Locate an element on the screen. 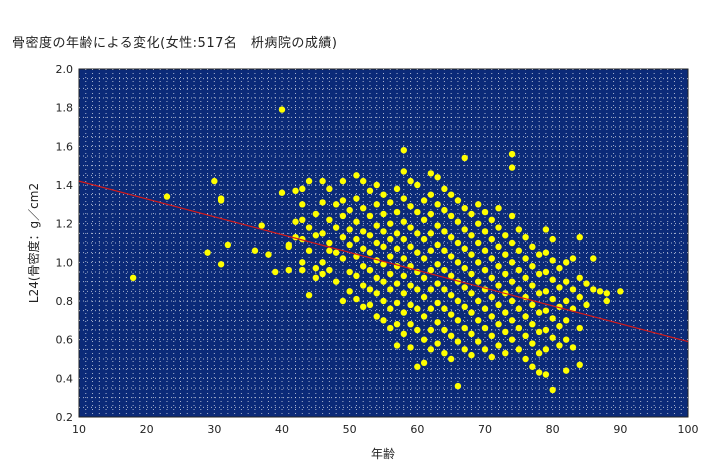  x-tick-label: 50 is located at coordinates (350, 429).